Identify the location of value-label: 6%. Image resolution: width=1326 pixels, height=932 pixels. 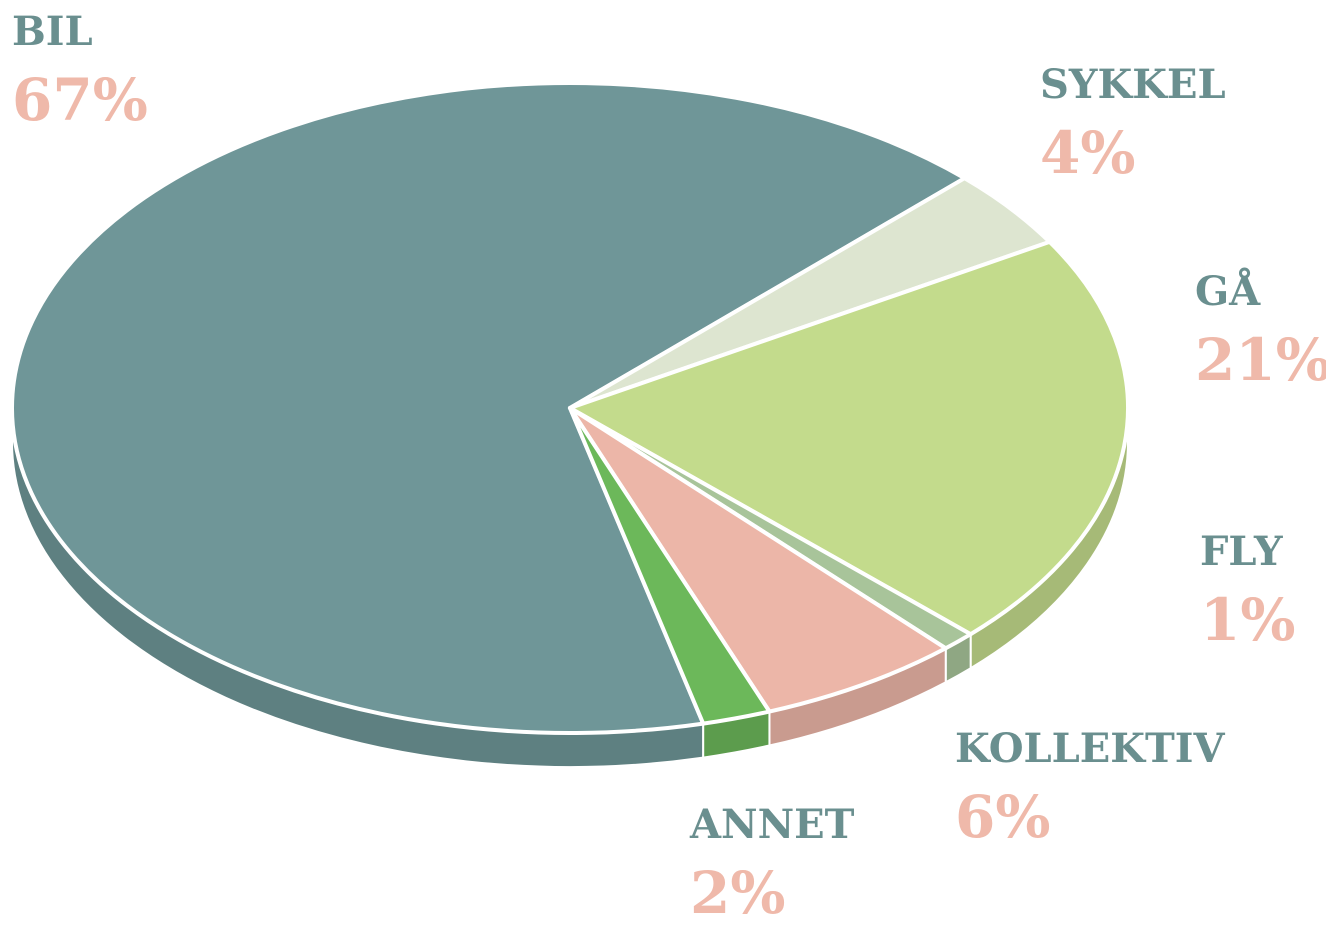
(1002, 817).